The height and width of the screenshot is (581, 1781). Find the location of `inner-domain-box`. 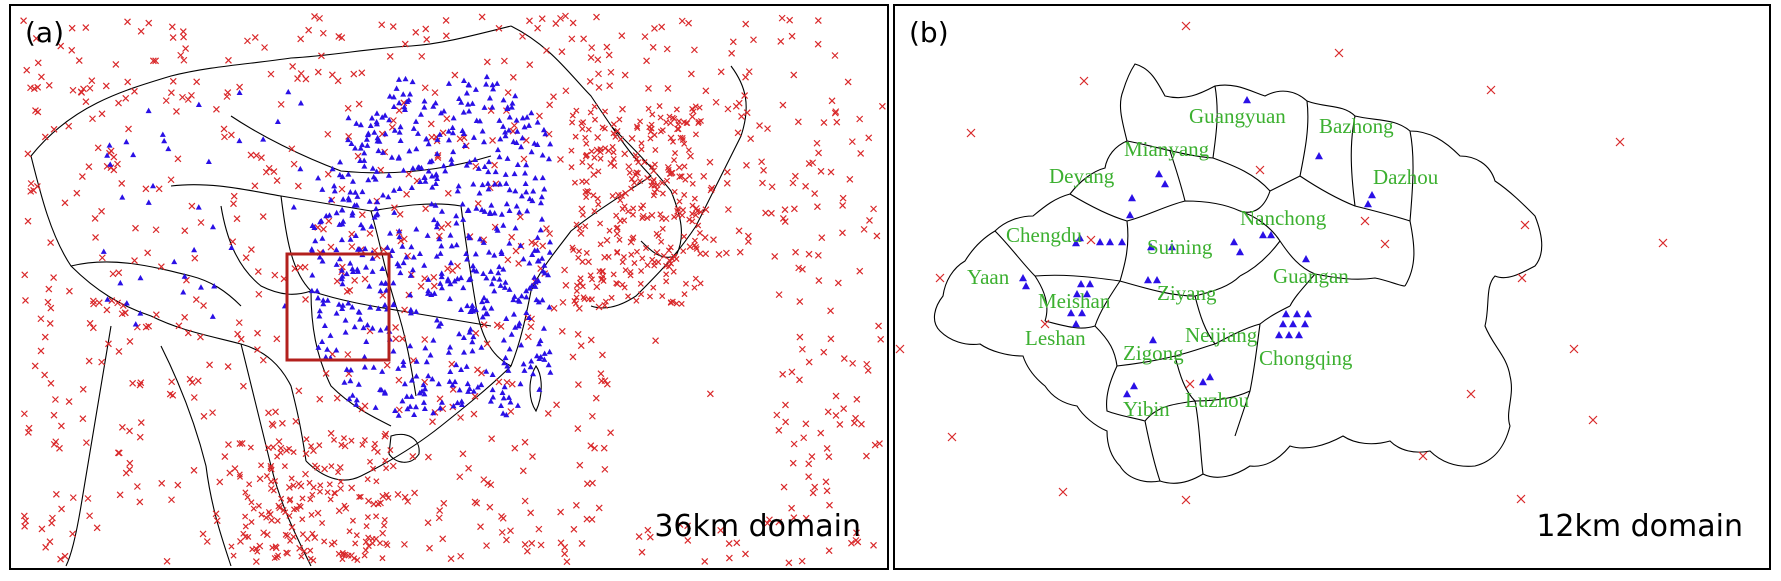

inner-domain-box is located at coordinates (338, 307).